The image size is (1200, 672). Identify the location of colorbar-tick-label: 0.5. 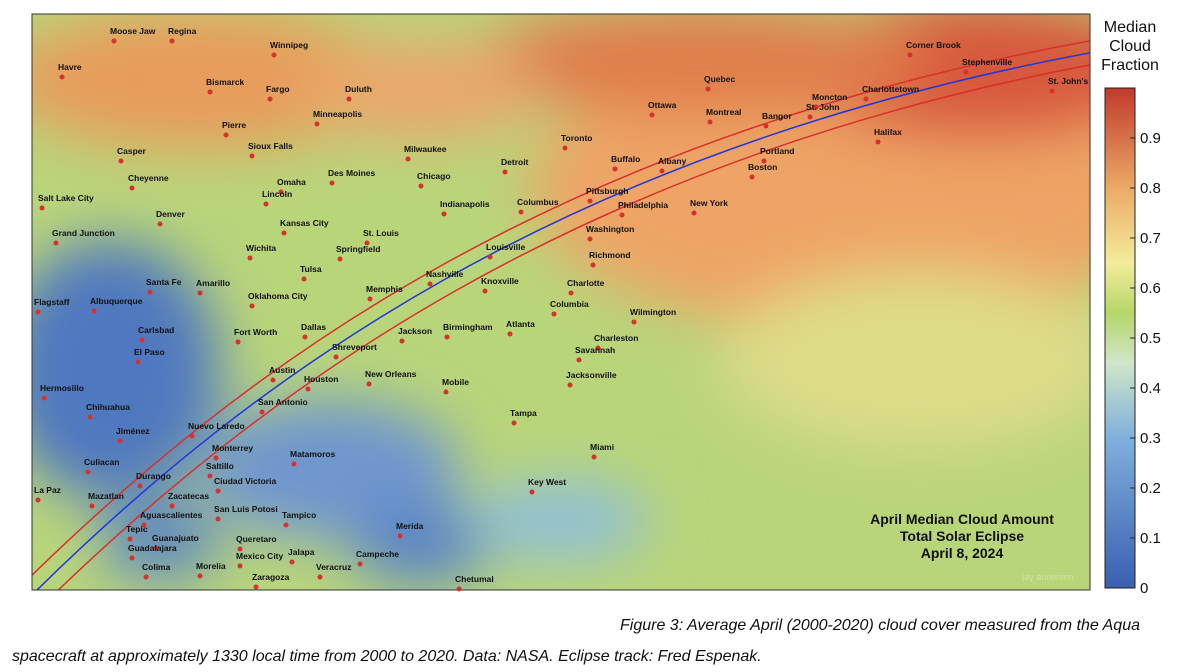
(1150, 338).